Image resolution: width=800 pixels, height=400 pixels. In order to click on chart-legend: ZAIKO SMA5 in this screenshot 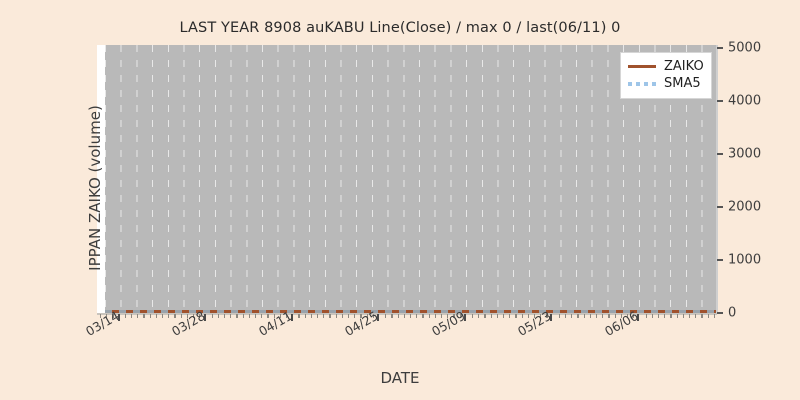, I will do `click(666, 75)`.